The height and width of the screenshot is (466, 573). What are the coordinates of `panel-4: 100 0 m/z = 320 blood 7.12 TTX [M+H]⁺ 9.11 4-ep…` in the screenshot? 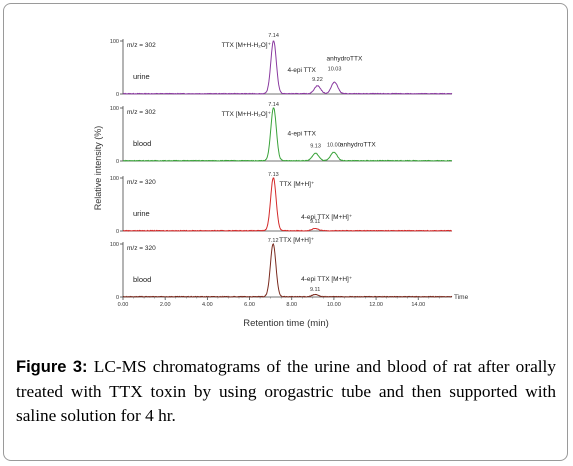 It's located at (281, 269).